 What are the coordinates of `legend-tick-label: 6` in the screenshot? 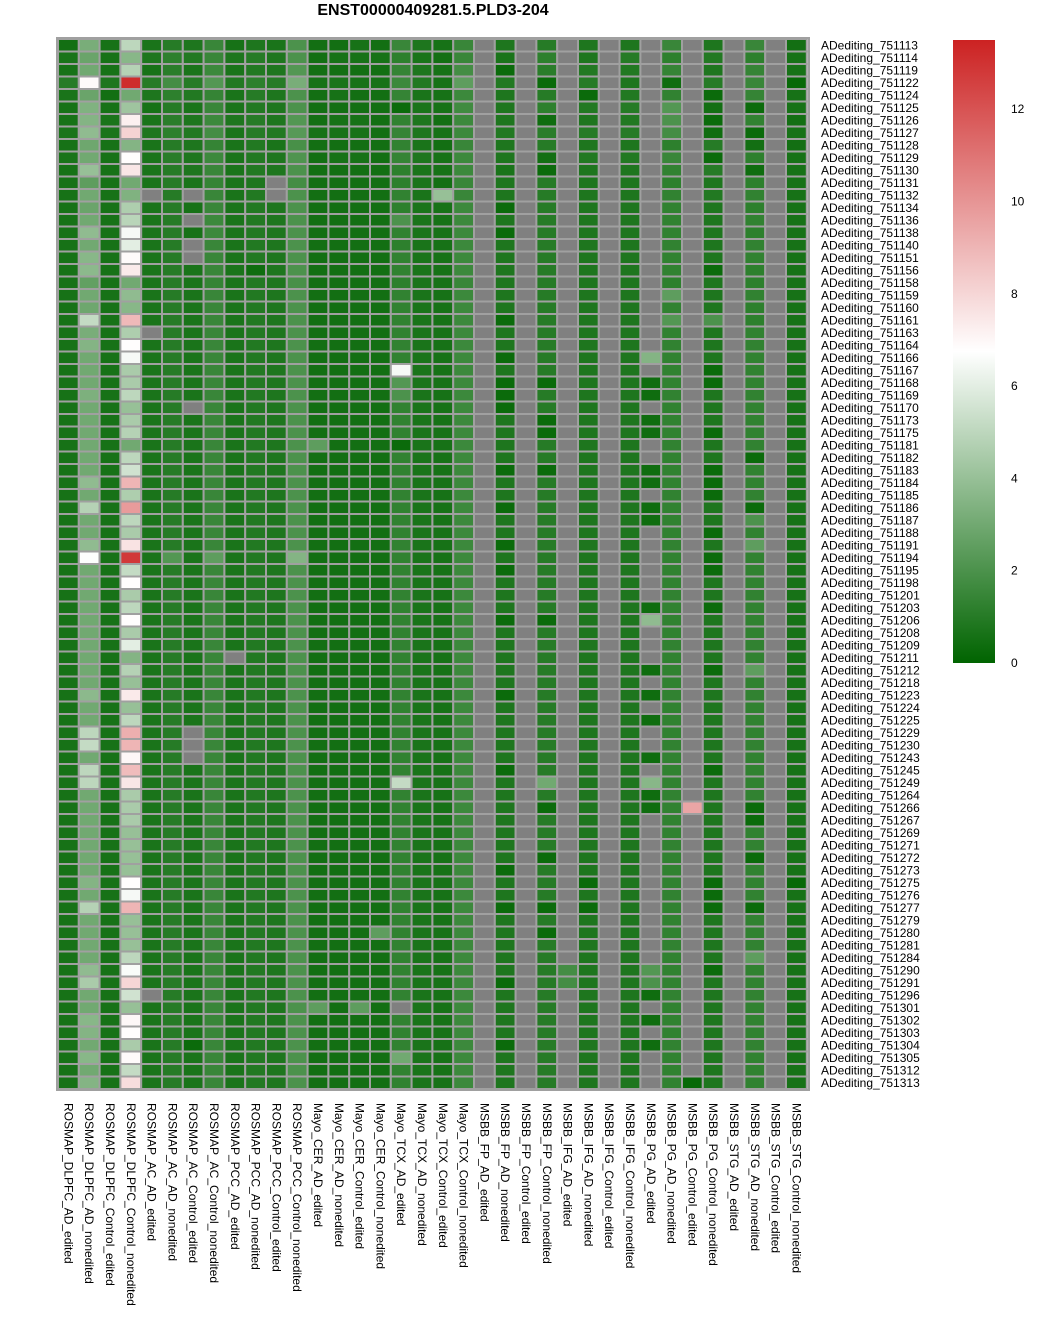 It's located at (1014, 386).